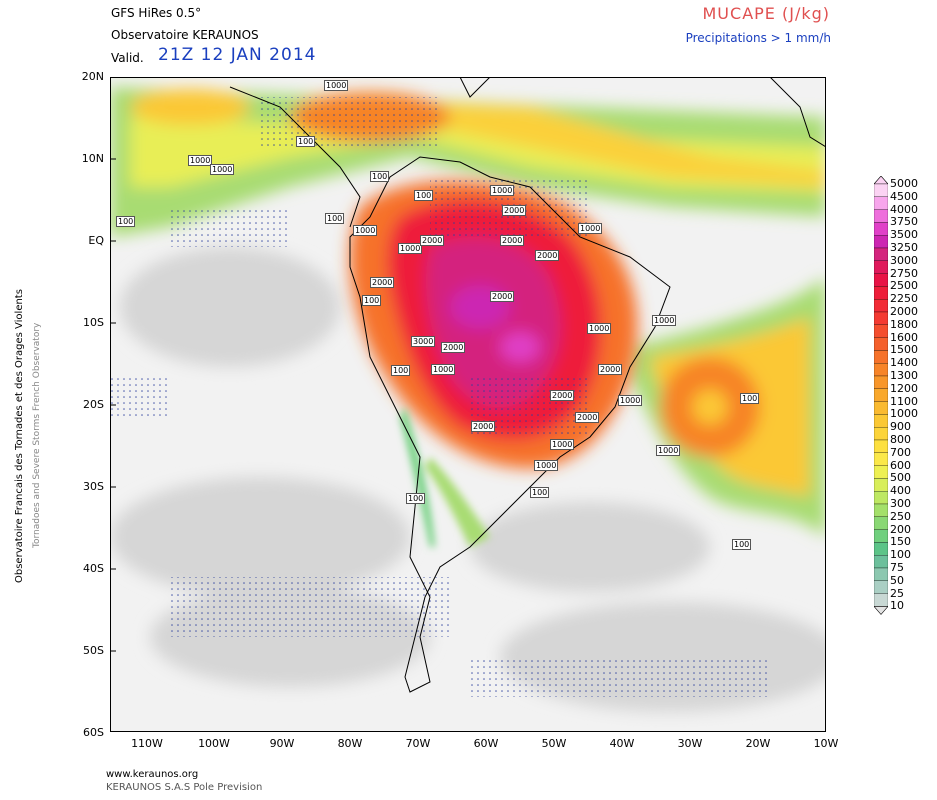 The width and height of the screenshot is (937, 800). I want to click on colorbar-level-label: 3250, so click(904, 247).